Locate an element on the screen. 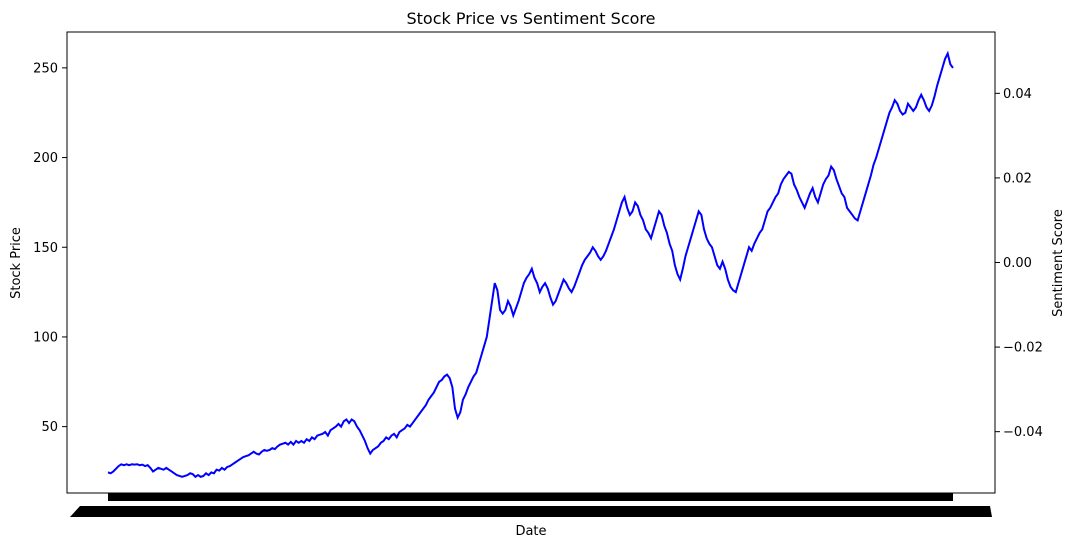 This screenshot has width=1077, height=551. x-axis-ticks is located at coordinates (531, 505).